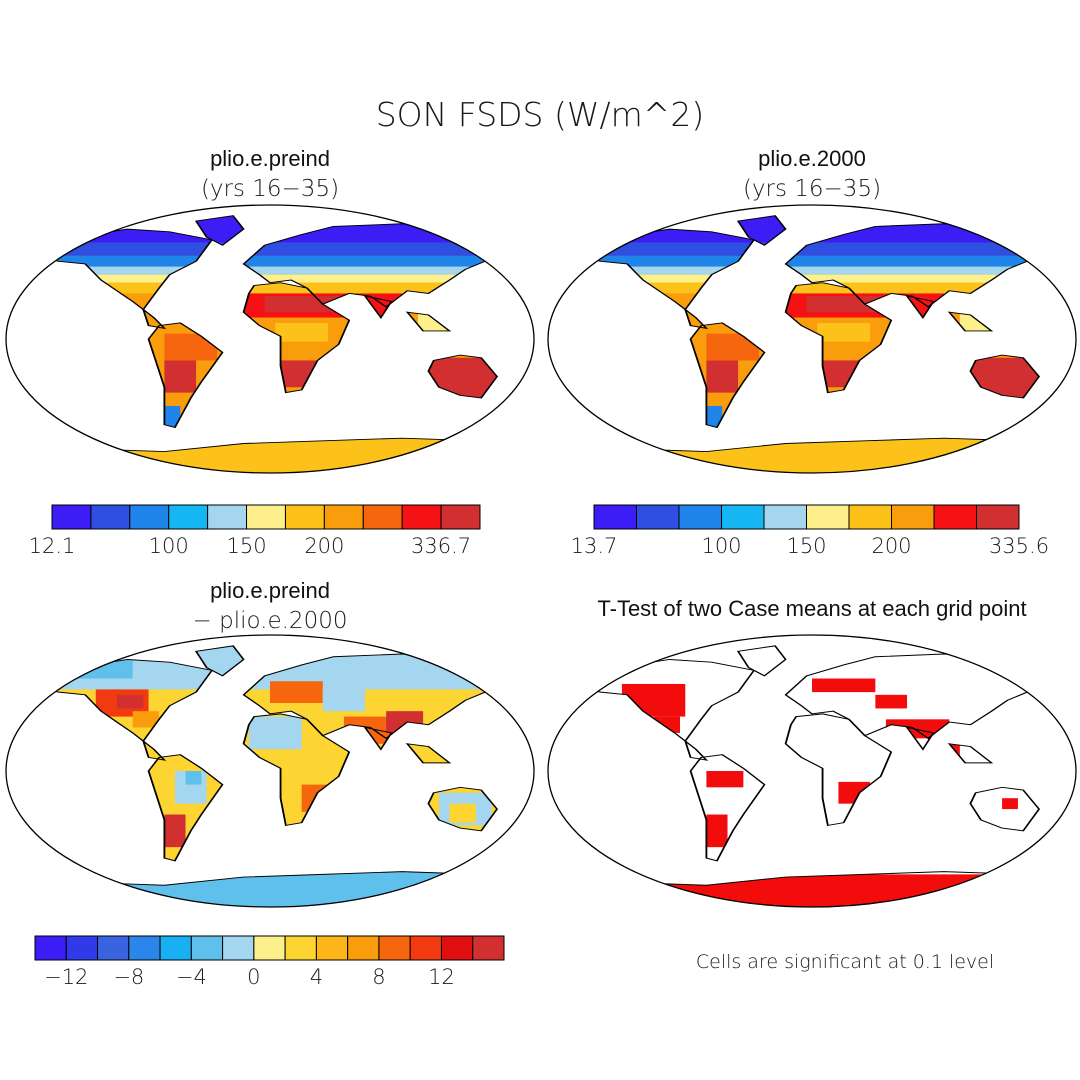  What do you see at coordinates (128, 977) in the screenshot?
I see `colorbar-tick-label: −8` at bounding box center [128, 977].